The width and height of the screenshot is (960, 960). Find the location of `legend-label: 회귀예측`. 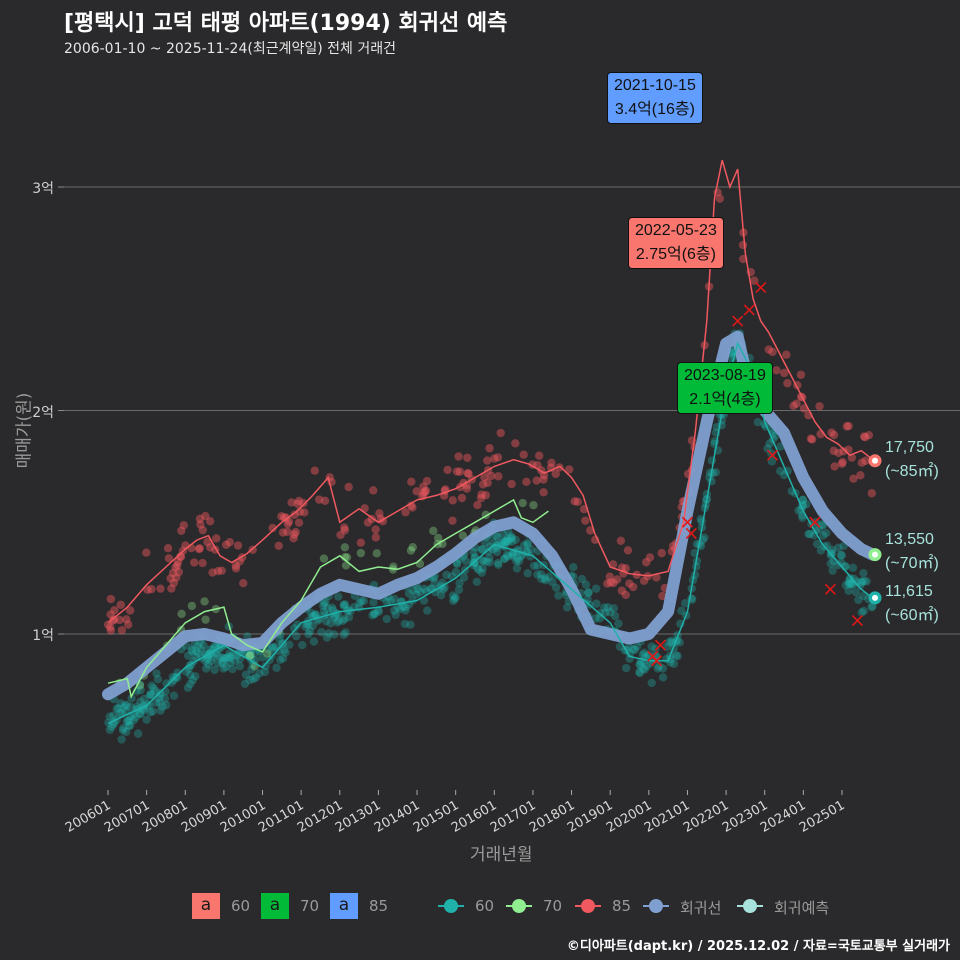

legend-label: 회귀예측 is located at coordinates (802, 908).